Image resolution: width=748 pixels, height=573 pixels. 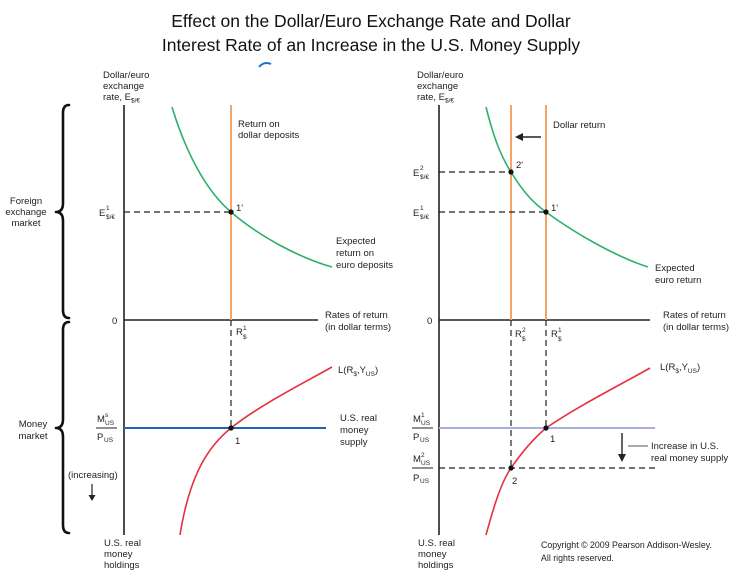 I want to click on right-m1-num-main: M, so click(x=417, y=419).